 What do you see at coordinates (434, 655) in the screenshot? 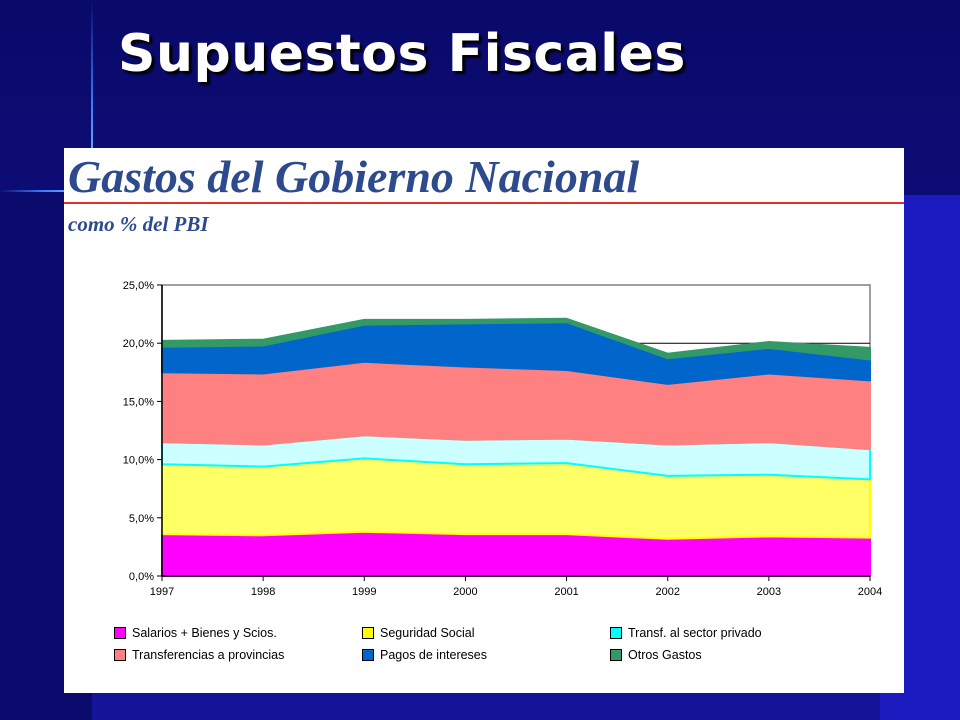
I see `legend-label: Pagos de intereses` at bounding box center [434, 655].